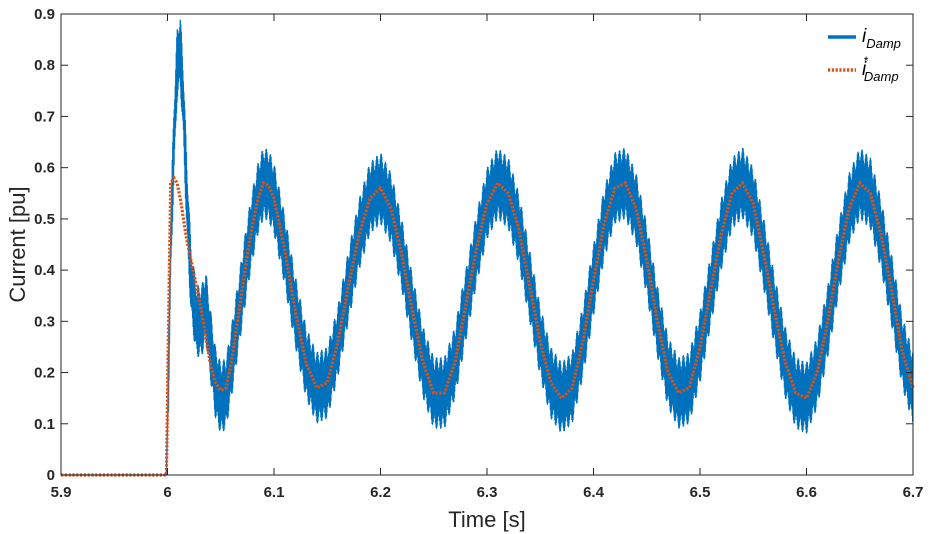 The image size is (930, 534). What do you see at coordinates (274, 492) in the screenshot?
I see `x-tick-label: 6.1` at bounding box center [274, 492].